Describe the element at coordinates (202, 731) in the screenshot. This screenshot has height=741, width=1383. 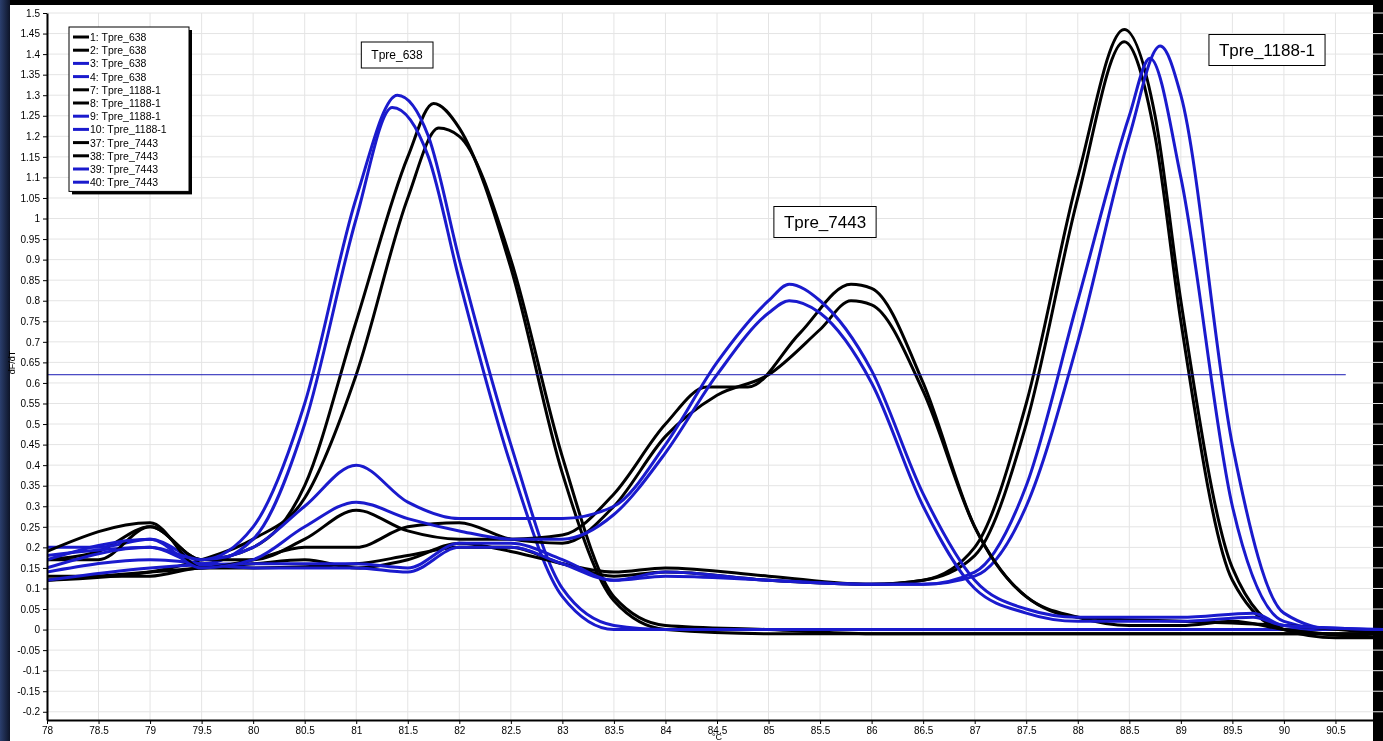
I see `x-tick-label: 79.5` at that location.